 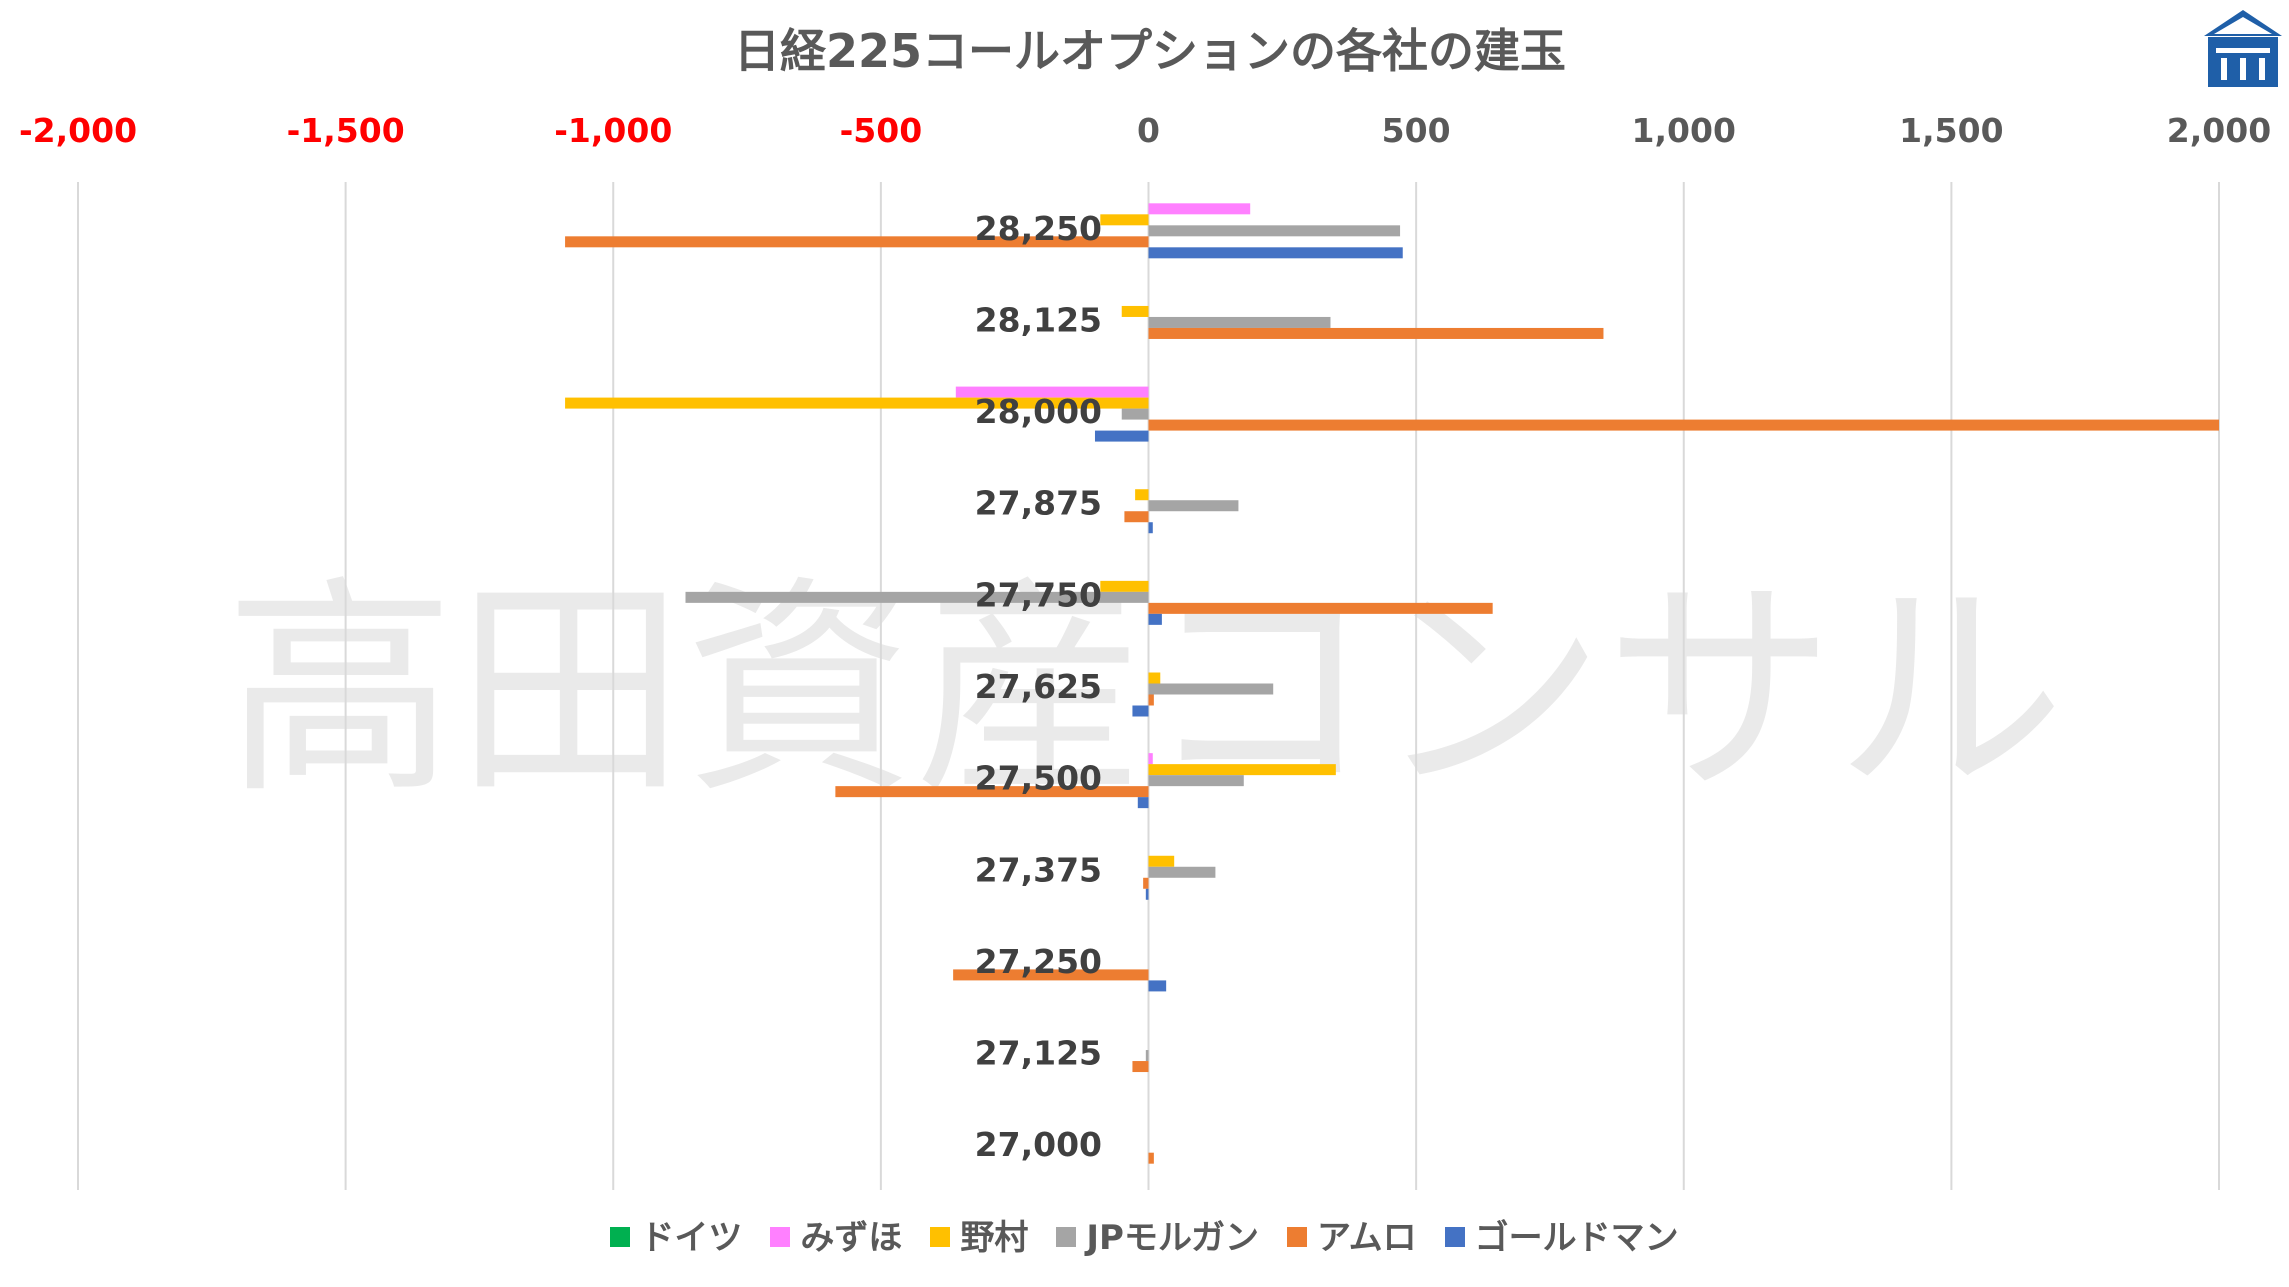 I want to click on x-tick-label: 500, so click(x=1416, y=130).